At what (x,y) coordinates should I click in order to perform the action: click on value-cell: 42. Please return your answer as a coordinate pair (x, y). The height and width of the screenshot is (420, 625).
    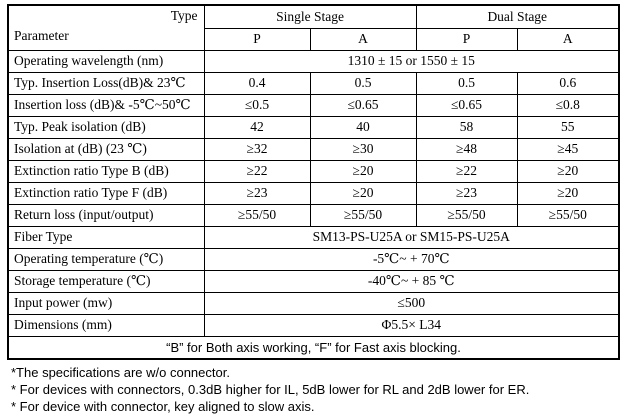
    Looking at the image, I should click on (257, 127).